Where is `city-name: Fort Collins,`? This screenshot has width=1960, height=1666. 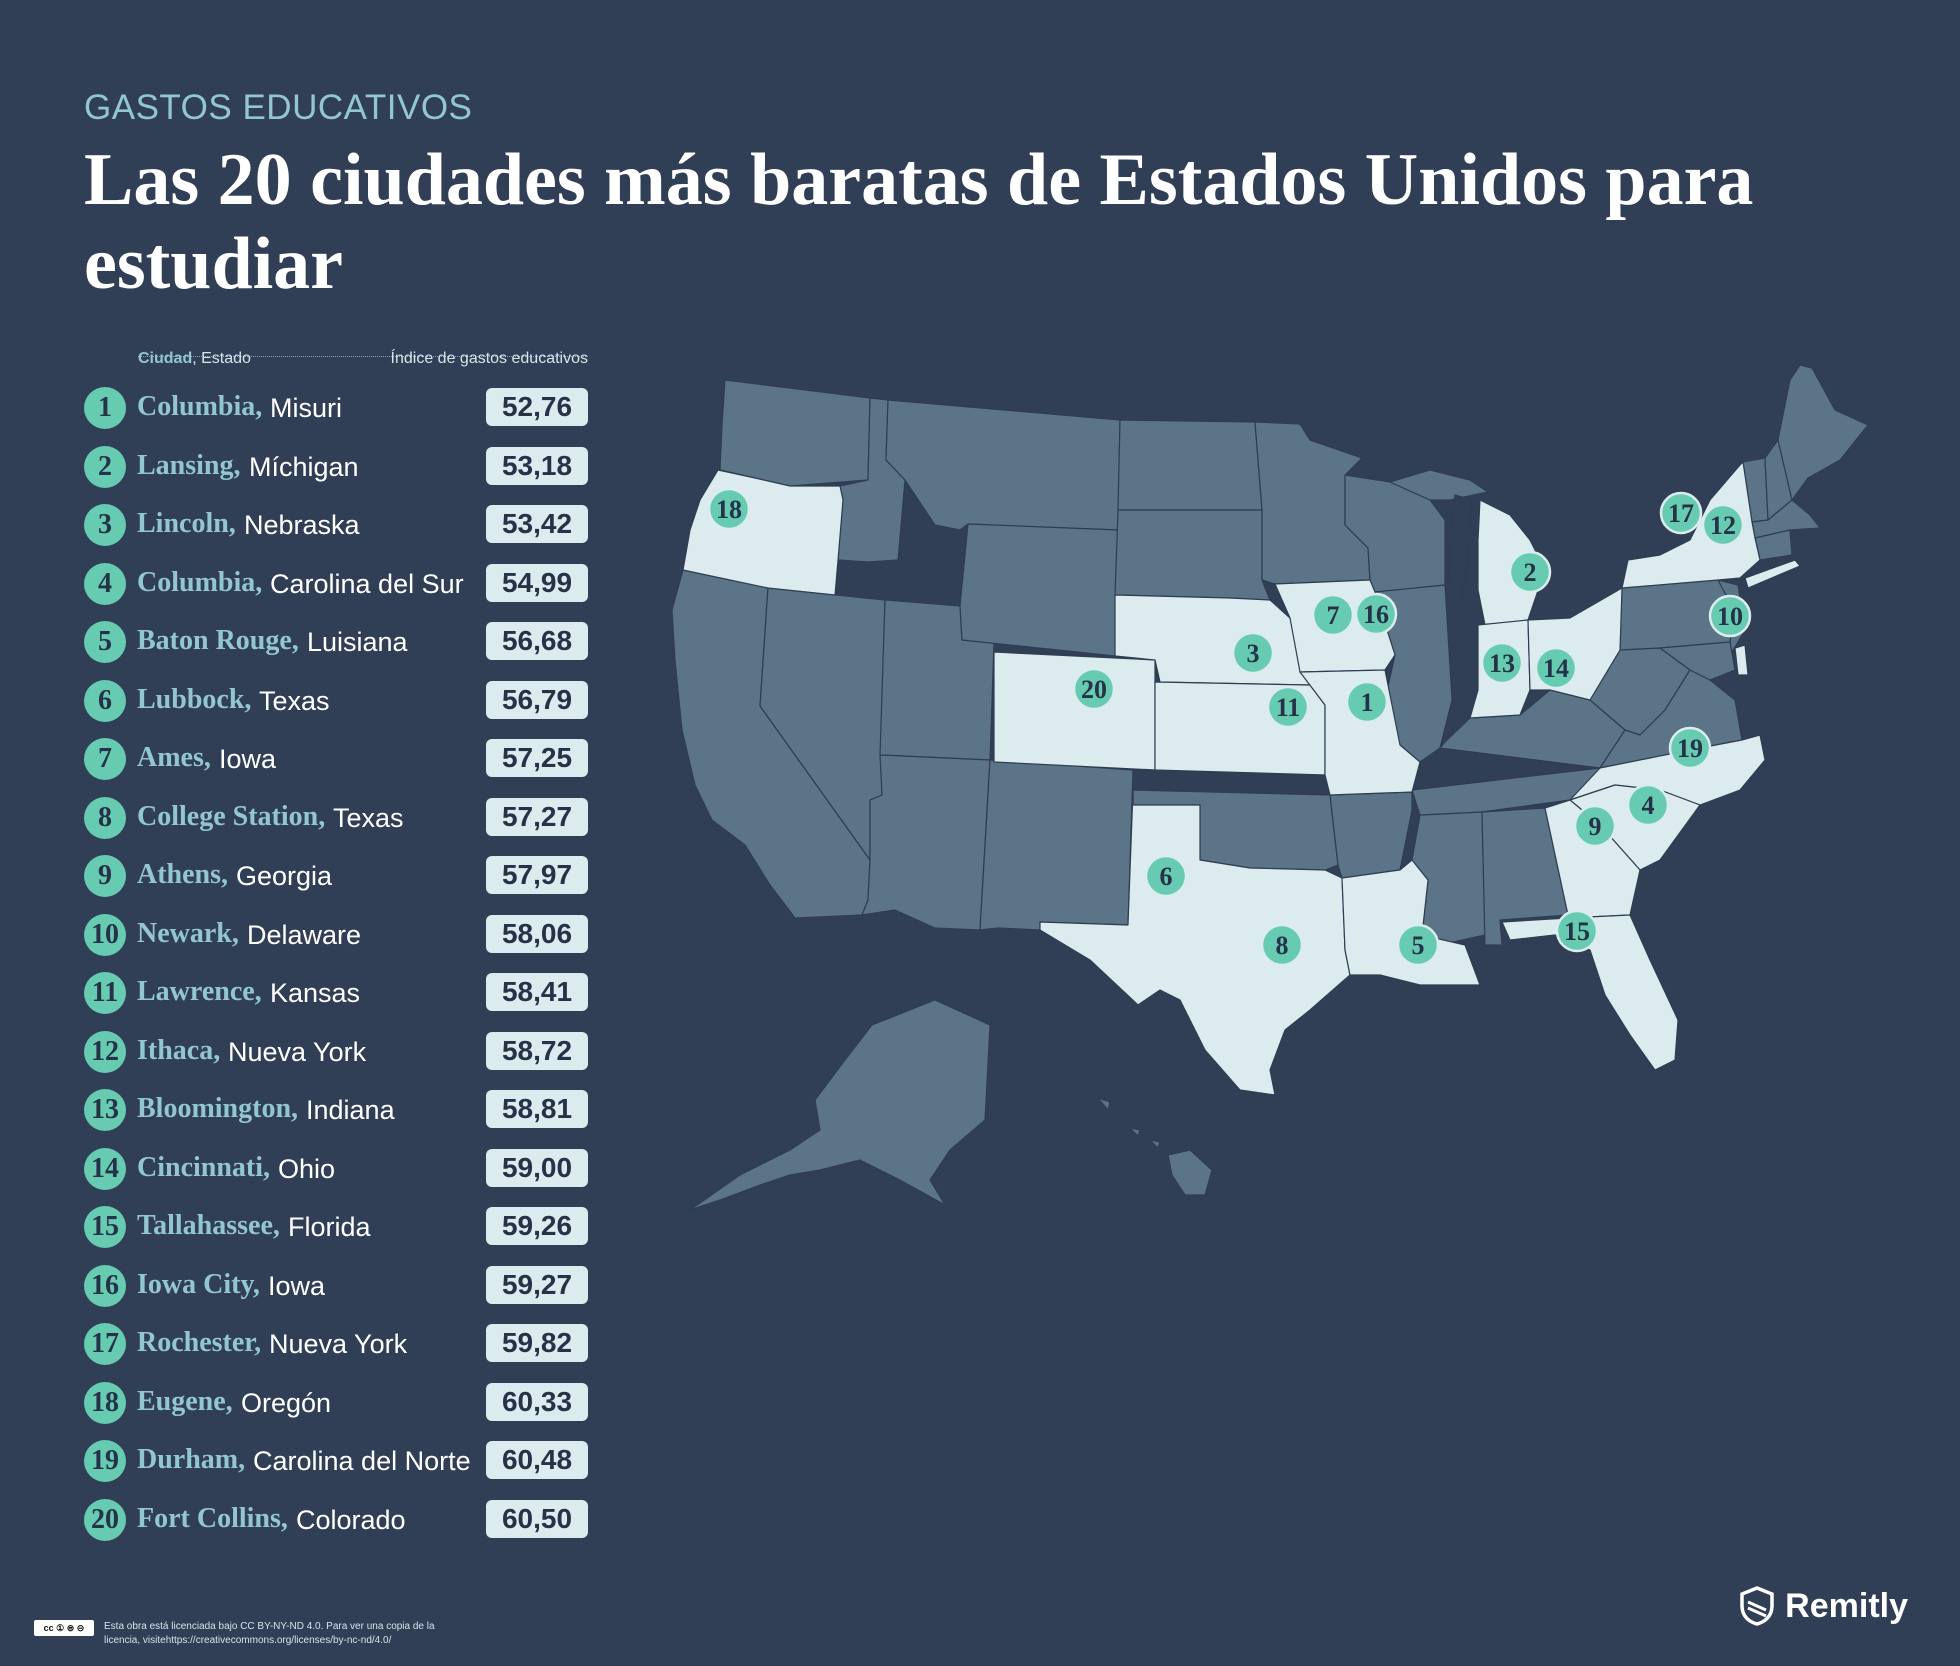 city-name: Fort Collins, is located at coordinates (212, 1518).